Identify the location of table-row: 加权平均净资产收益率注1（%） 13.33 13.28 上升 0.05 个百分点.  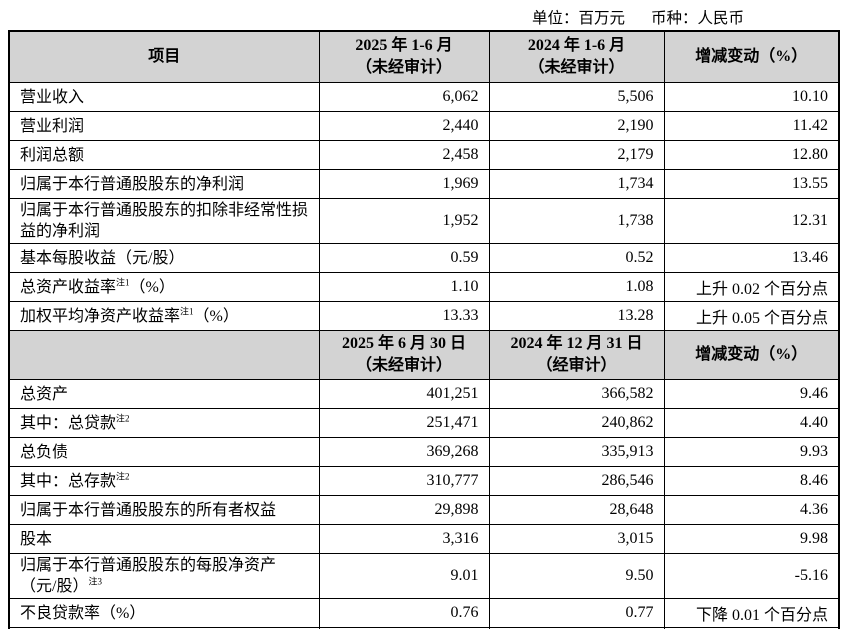
(424, 316).